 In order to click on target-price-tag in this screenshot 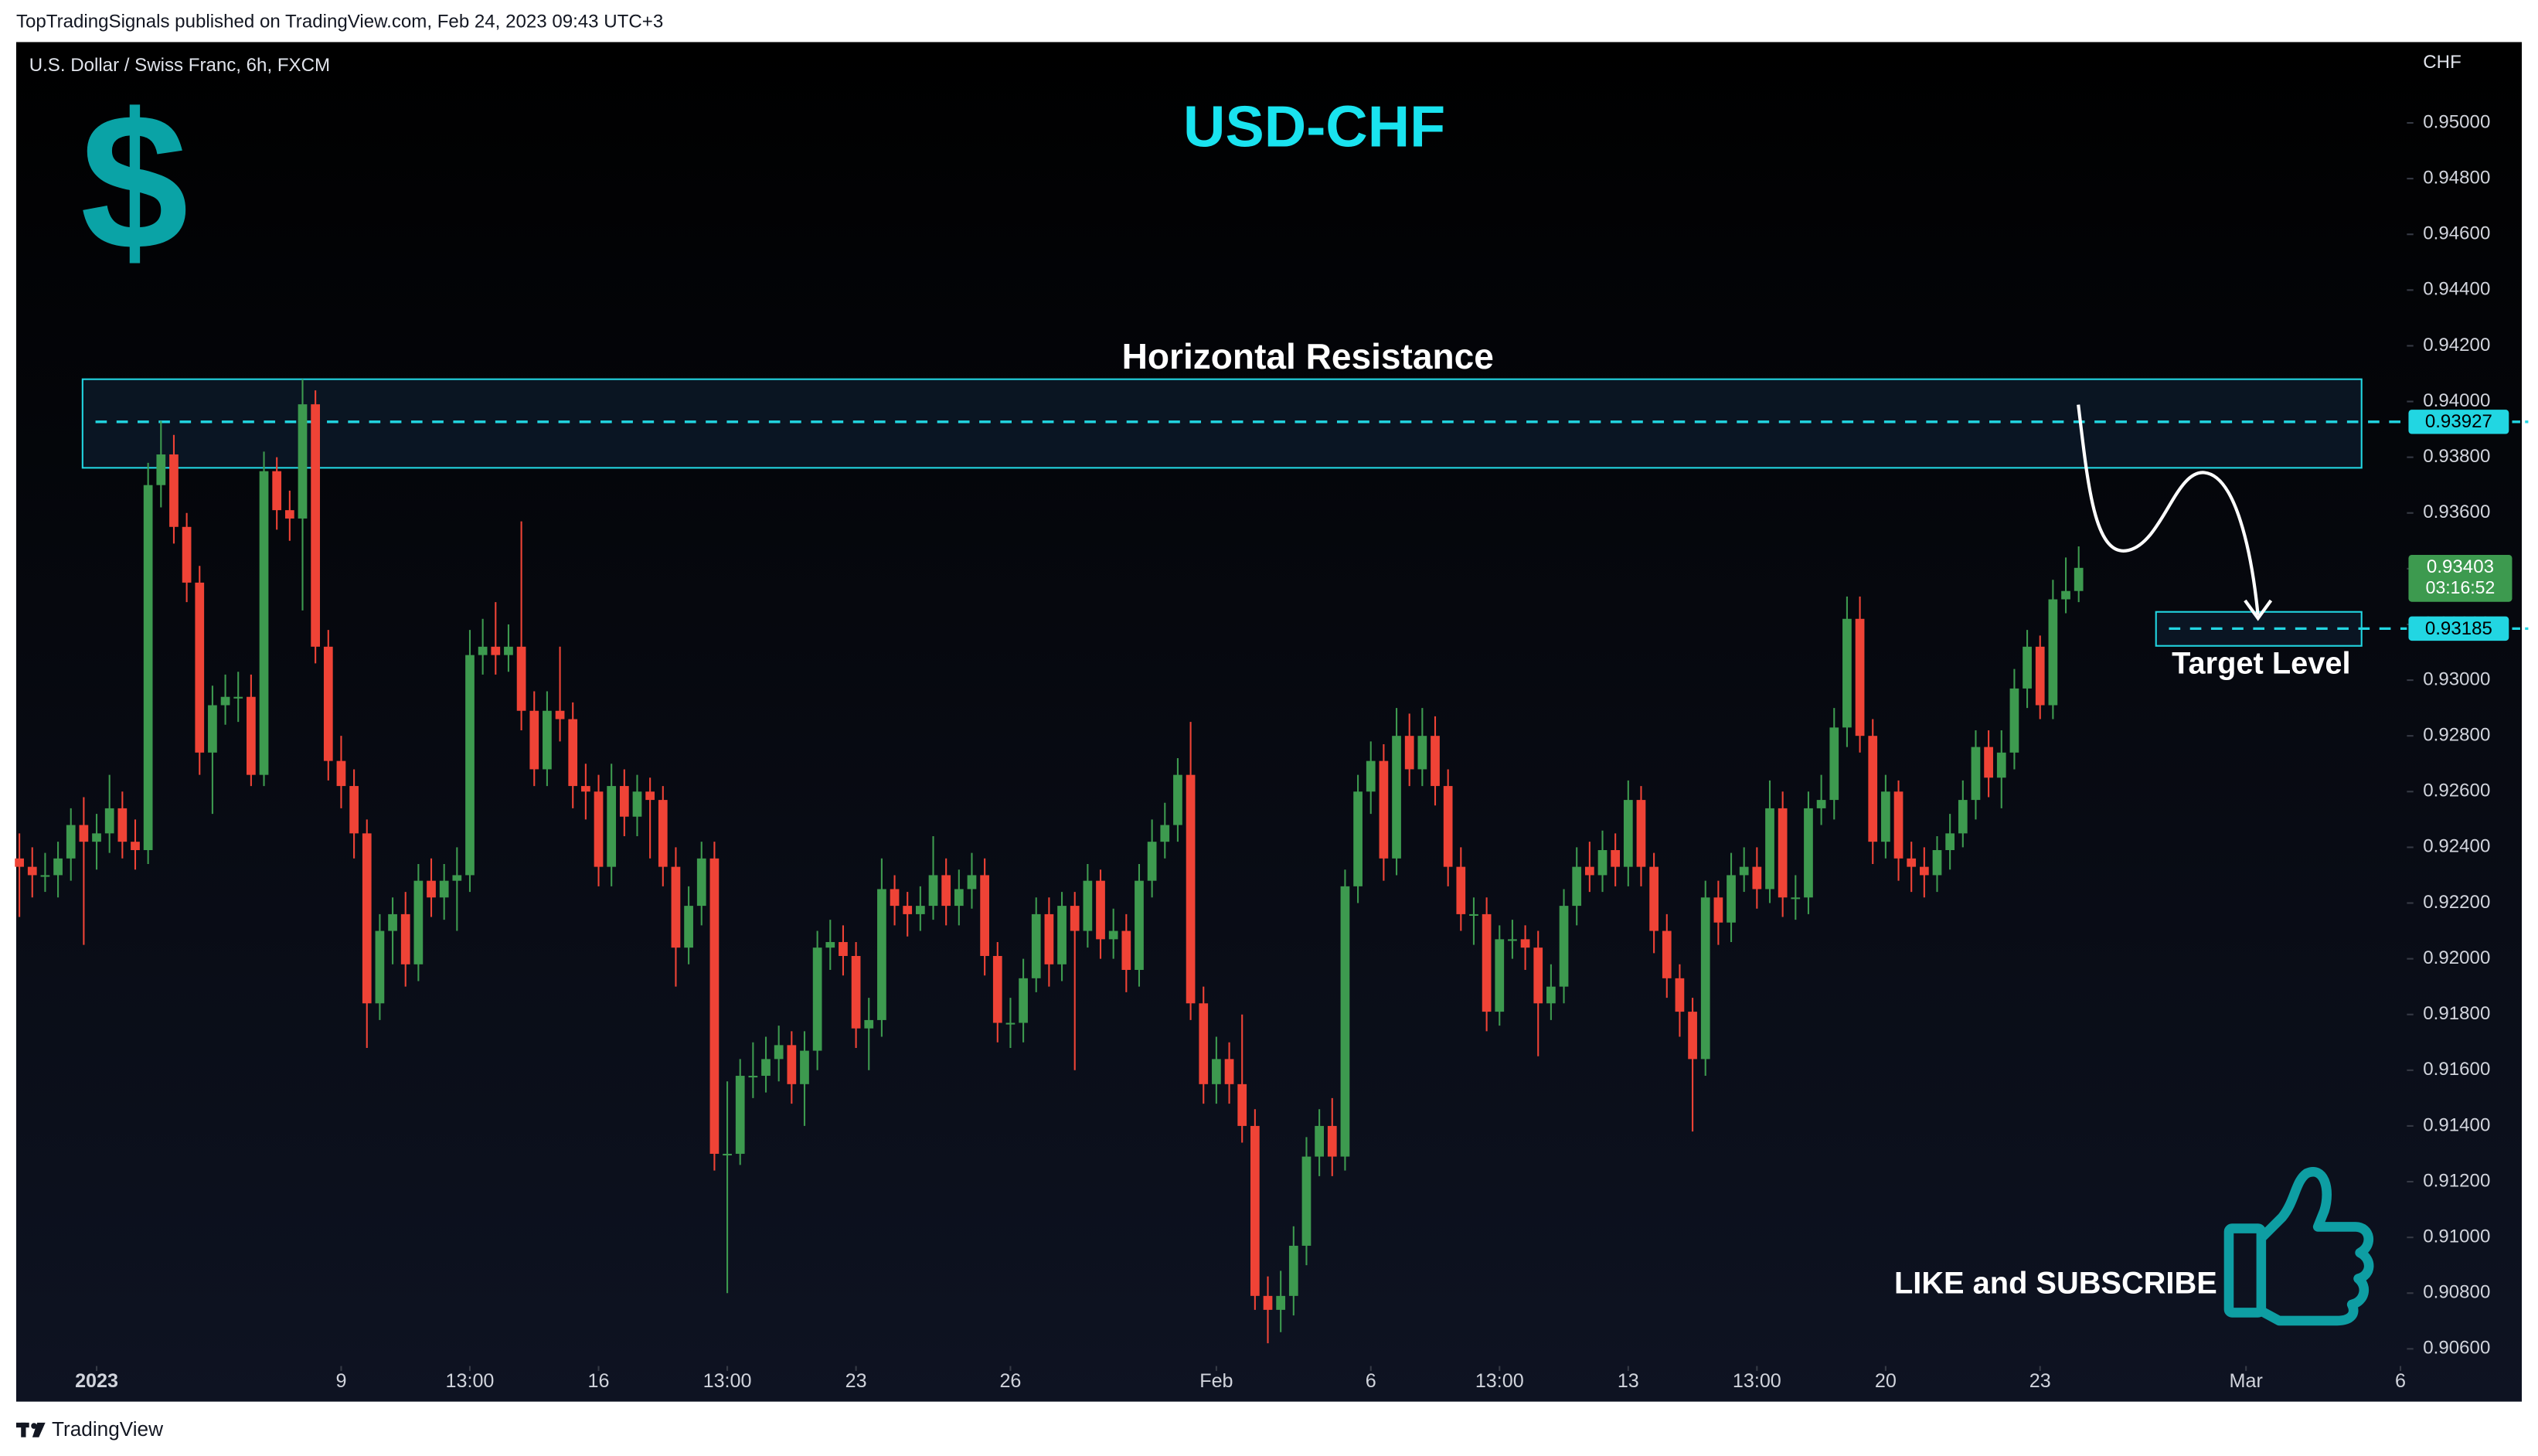, I will do `click(2459, 629)`.